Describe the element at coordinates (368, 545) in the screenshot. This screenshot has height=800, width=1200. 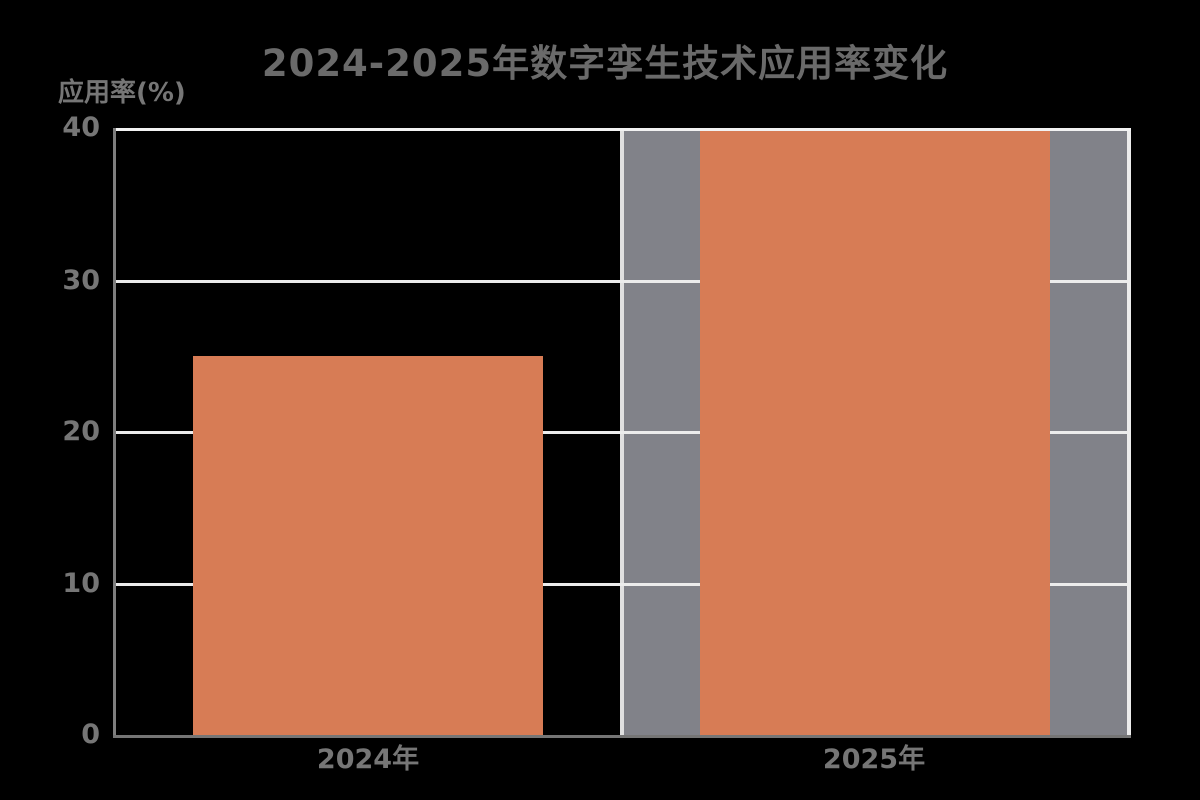
I see `bar-2024` at that location.